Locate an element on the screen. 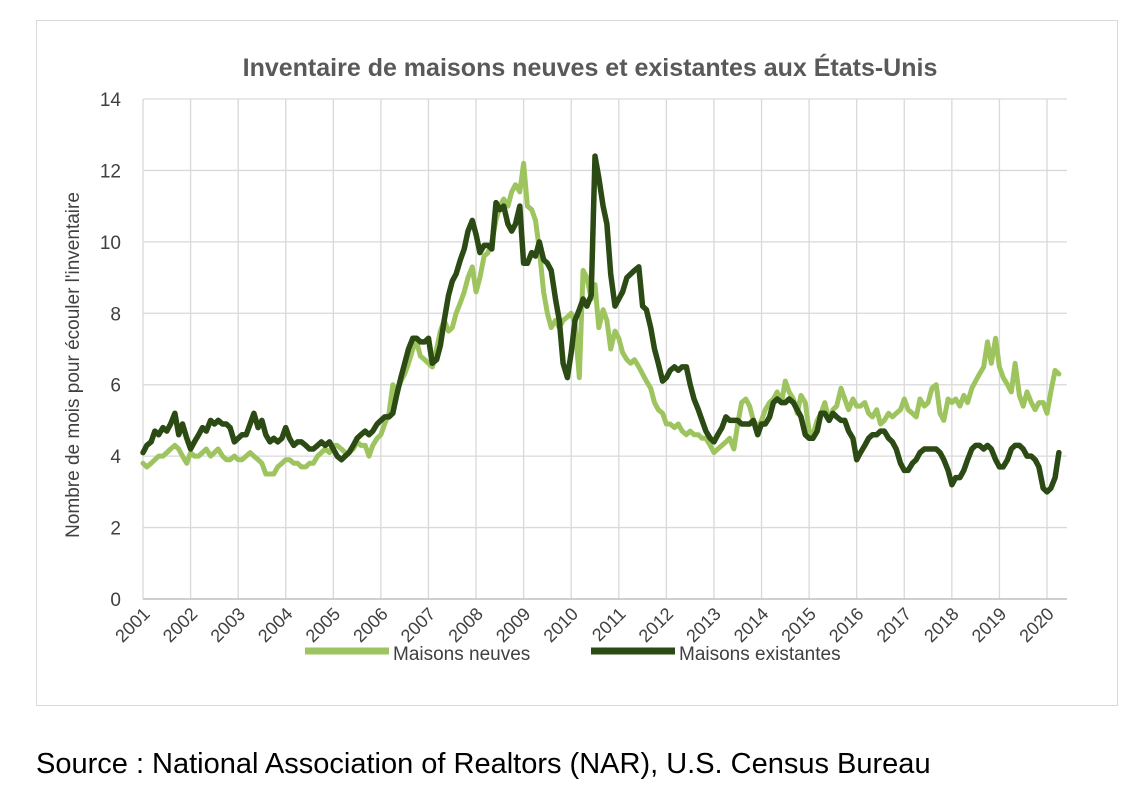  x-tick-label: 2016 is located at coordinates (846, 625).